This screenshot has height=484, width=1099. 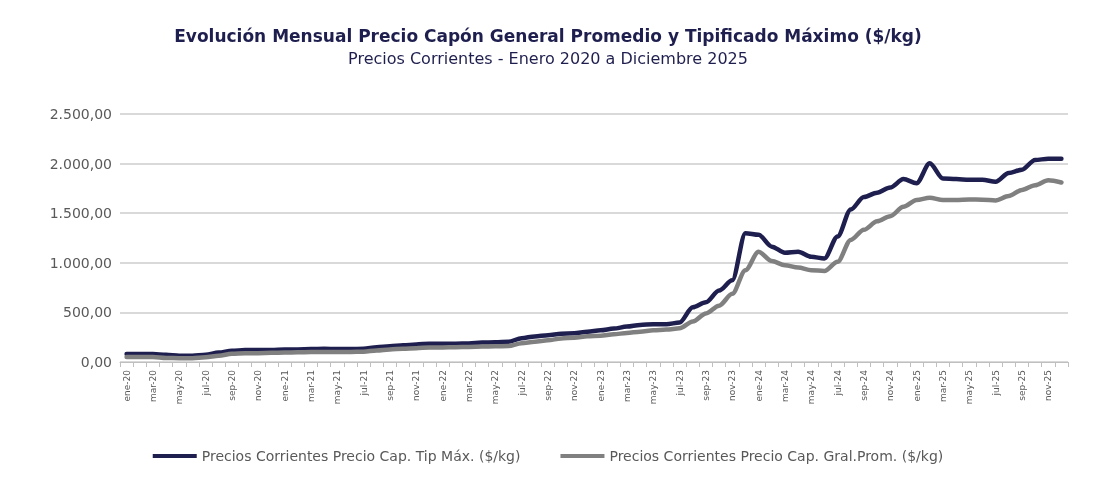 I want to click on x-tick-label: jul-23, so click(x=679, y=383).